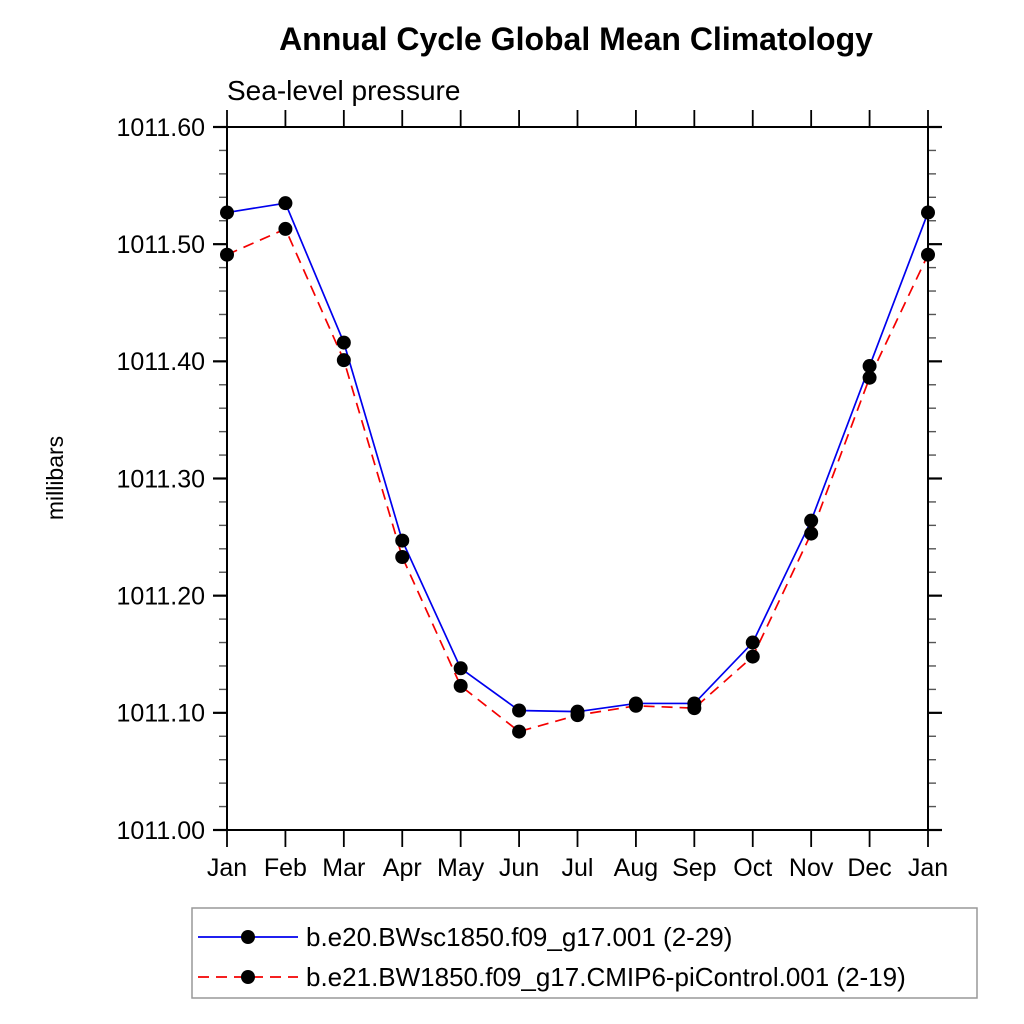  Describe the element at coordinates (160, 596) in the screenshot. I see `y-tick-label: 1011.20` at that location.